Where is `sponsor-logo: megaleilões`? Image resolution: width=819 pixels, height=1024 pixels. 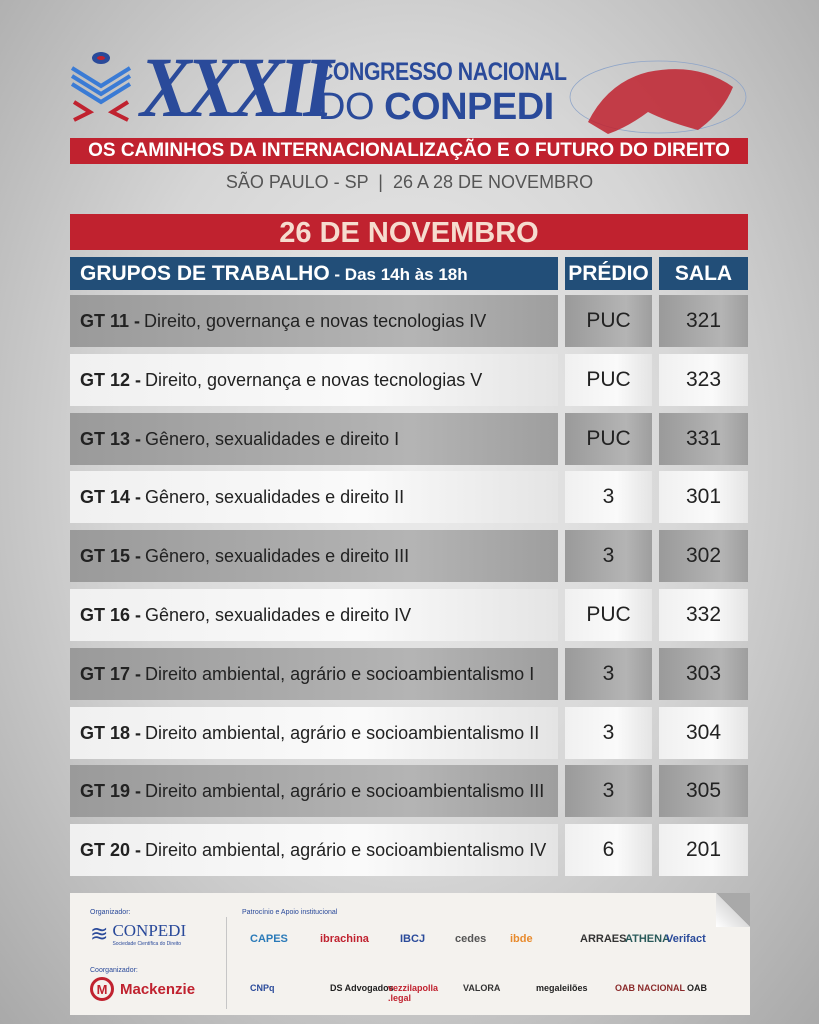 sponsor-logo: megaleilões is located at coordinates (562, 988).